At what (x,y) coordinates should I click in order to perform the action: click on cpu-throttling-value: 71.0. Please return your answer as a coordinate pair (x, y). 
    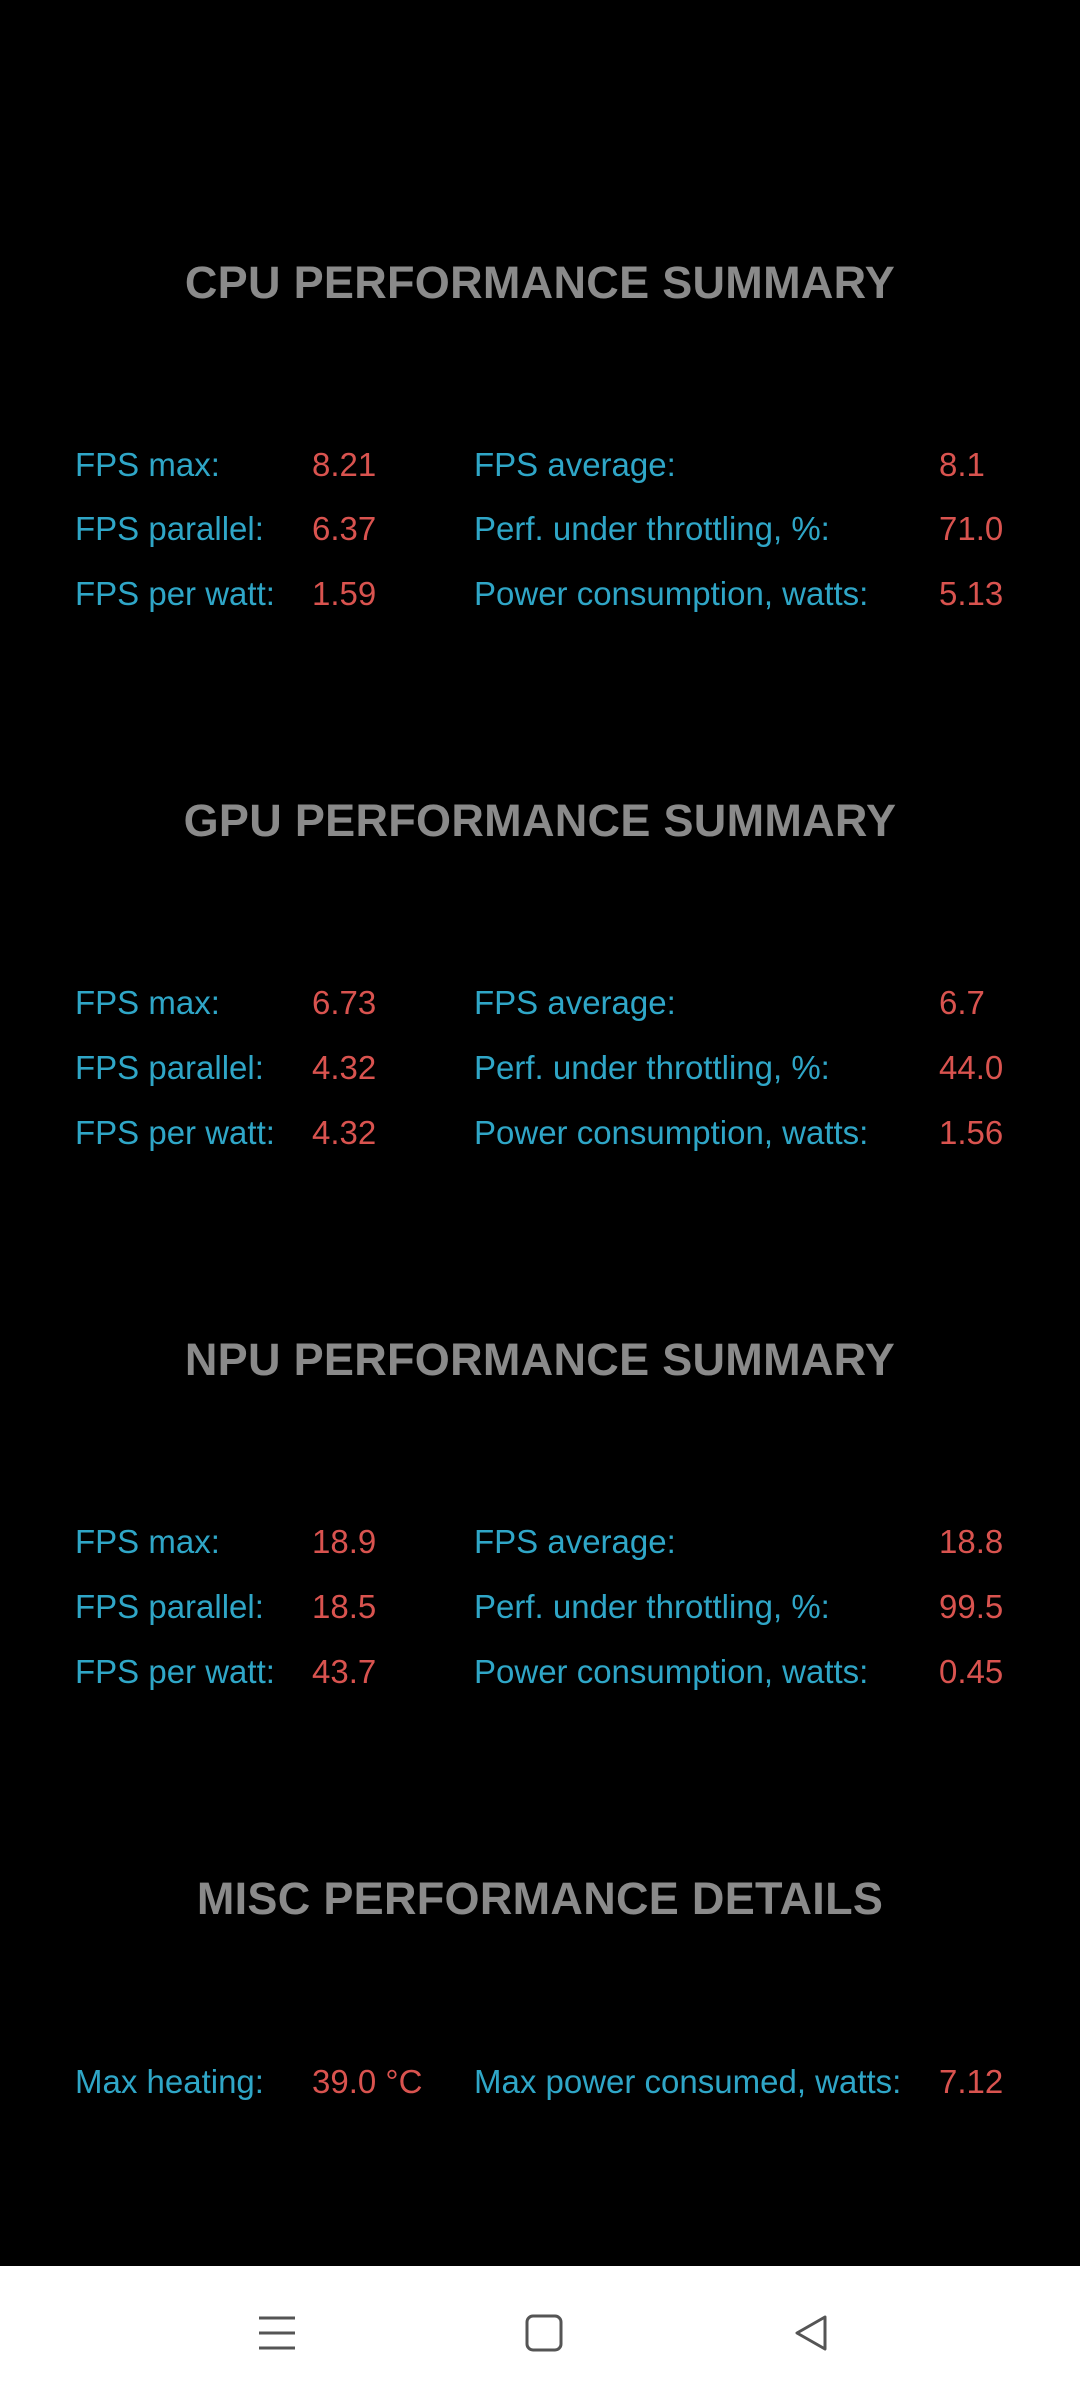
    Looking at the image, I should click on (971, 528).